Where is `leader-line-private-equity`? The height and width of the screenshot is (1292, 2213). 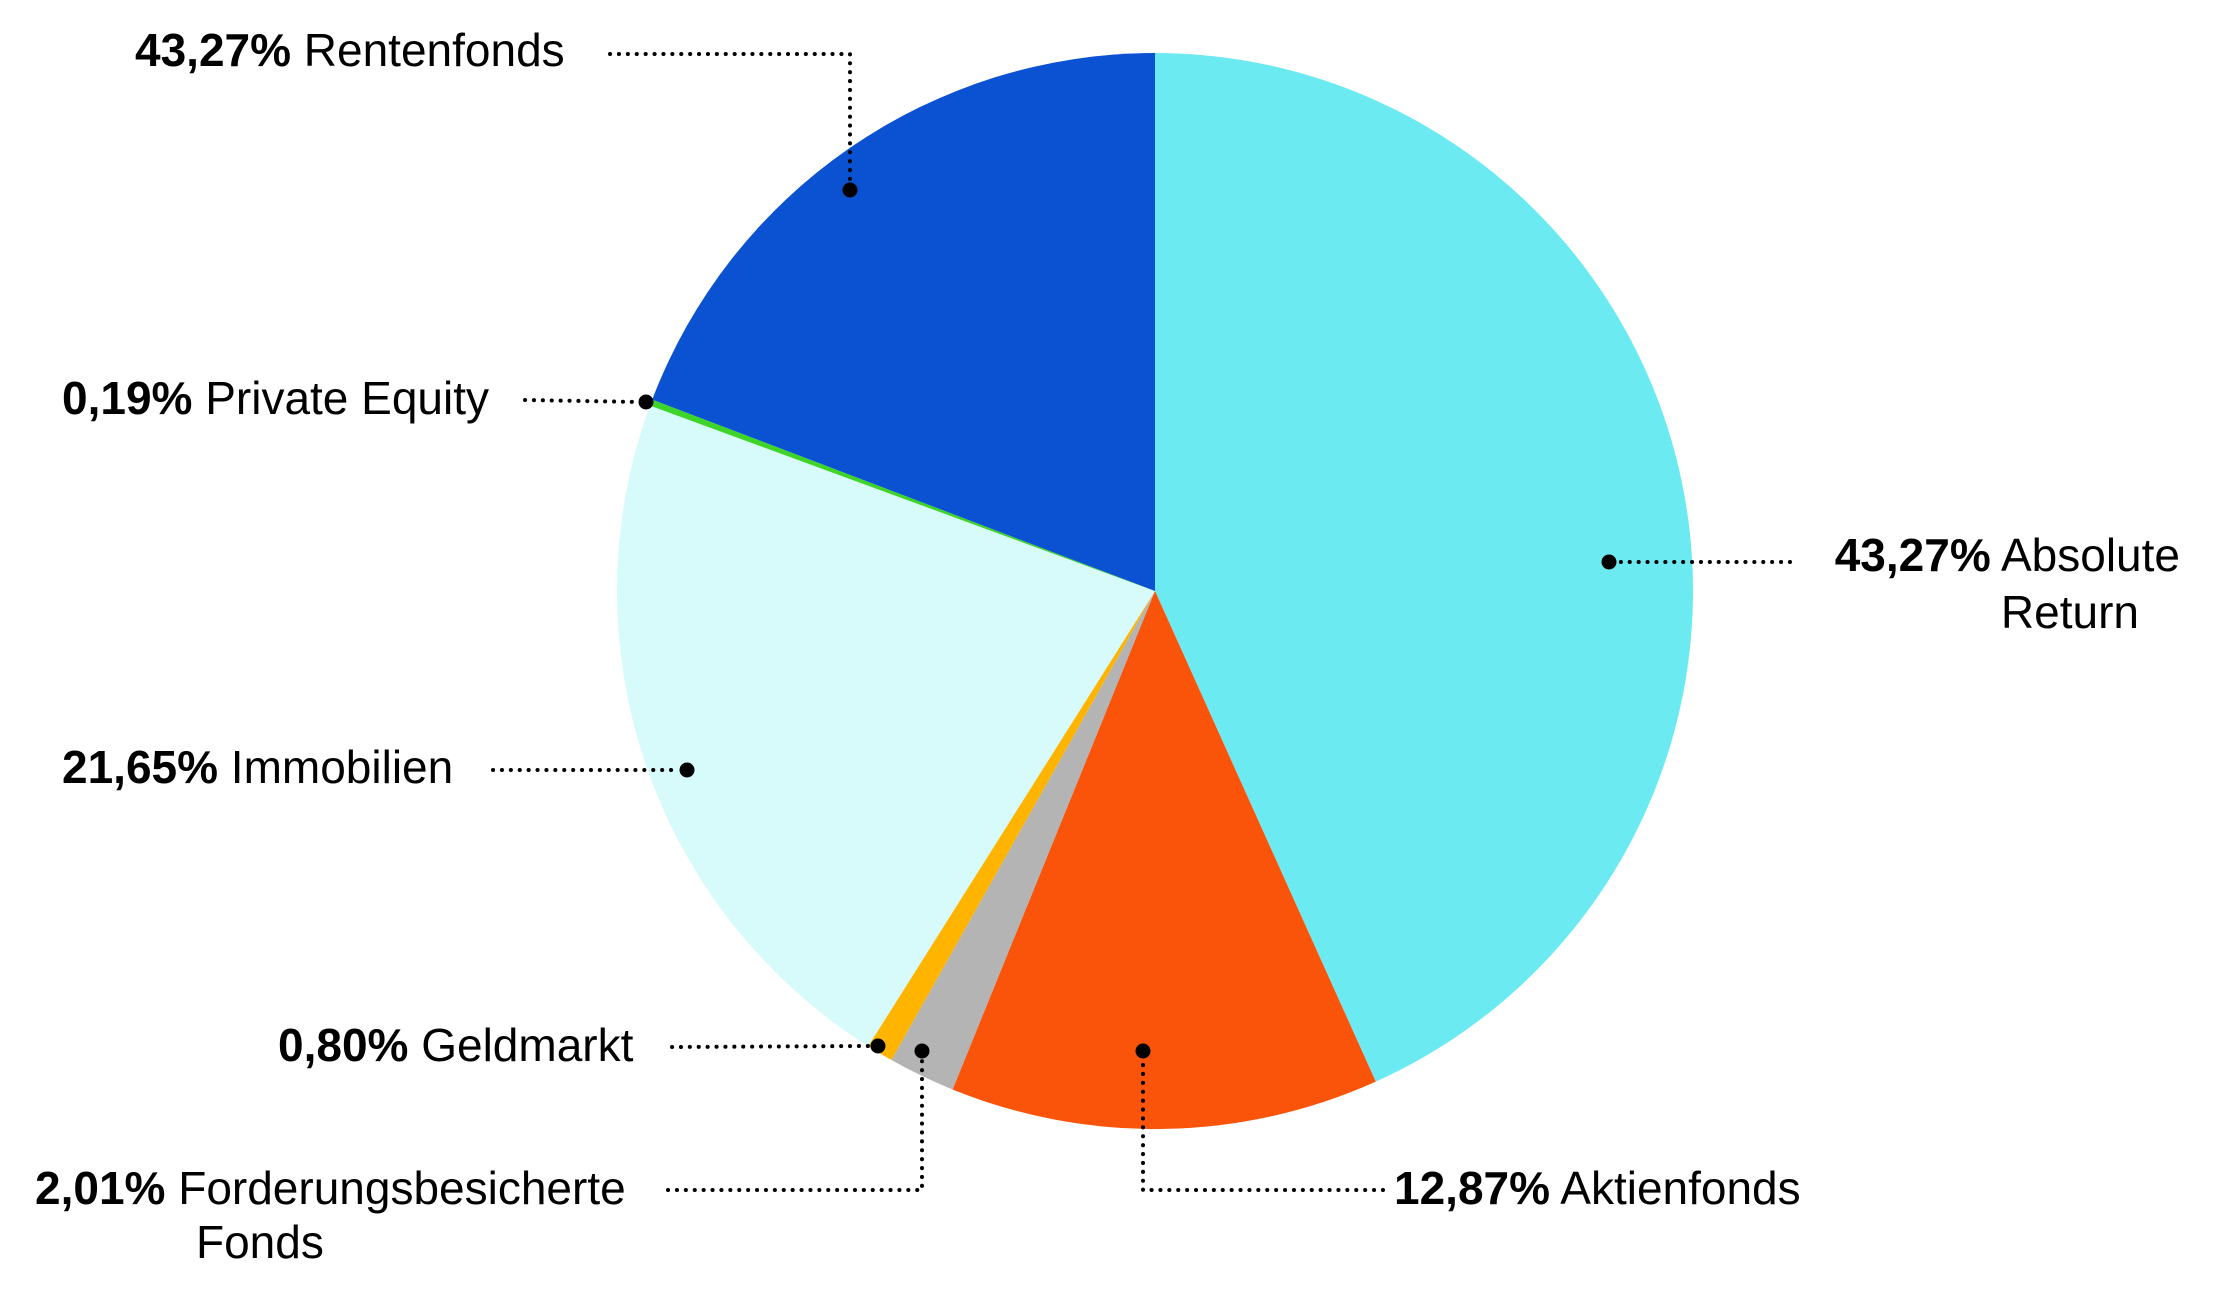
leader-line-private-equity is located at coordinates (582, 401).